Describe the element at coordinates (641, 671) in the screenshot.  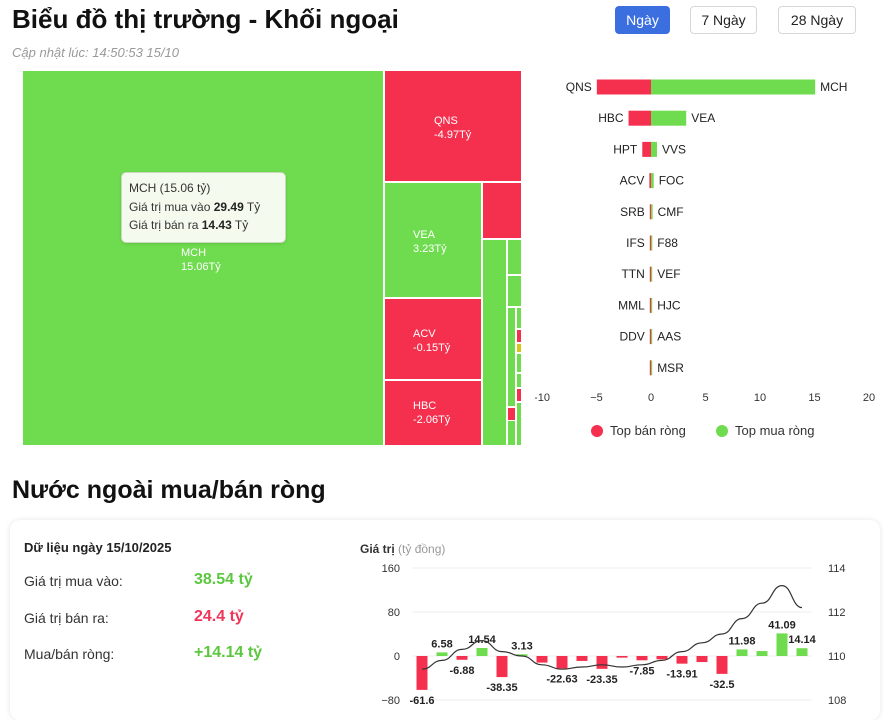
I see `net-bar-label: -7.85` at that location.